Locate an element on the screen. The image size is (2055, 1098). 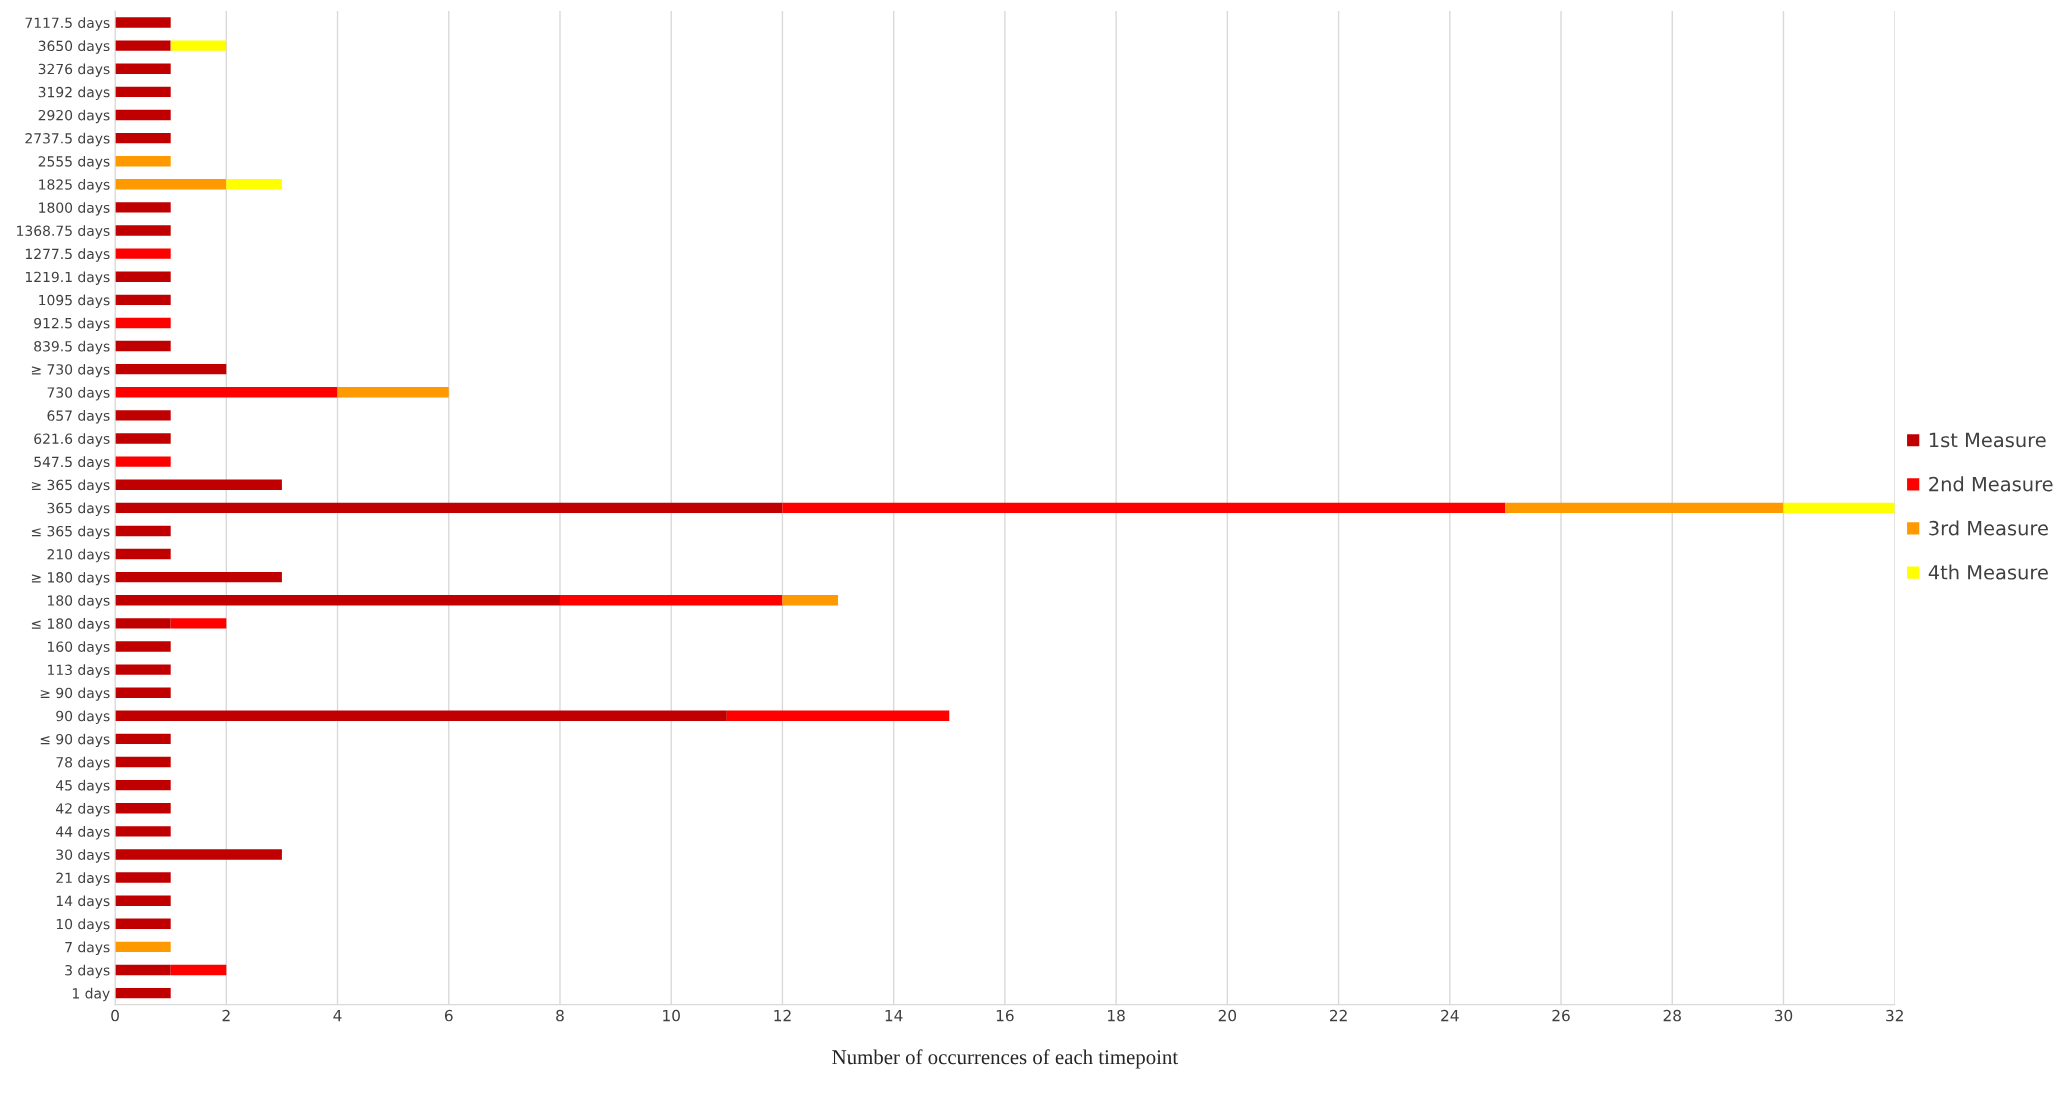
y-tick-label: 2555 days is located at coordinates (74, 162).